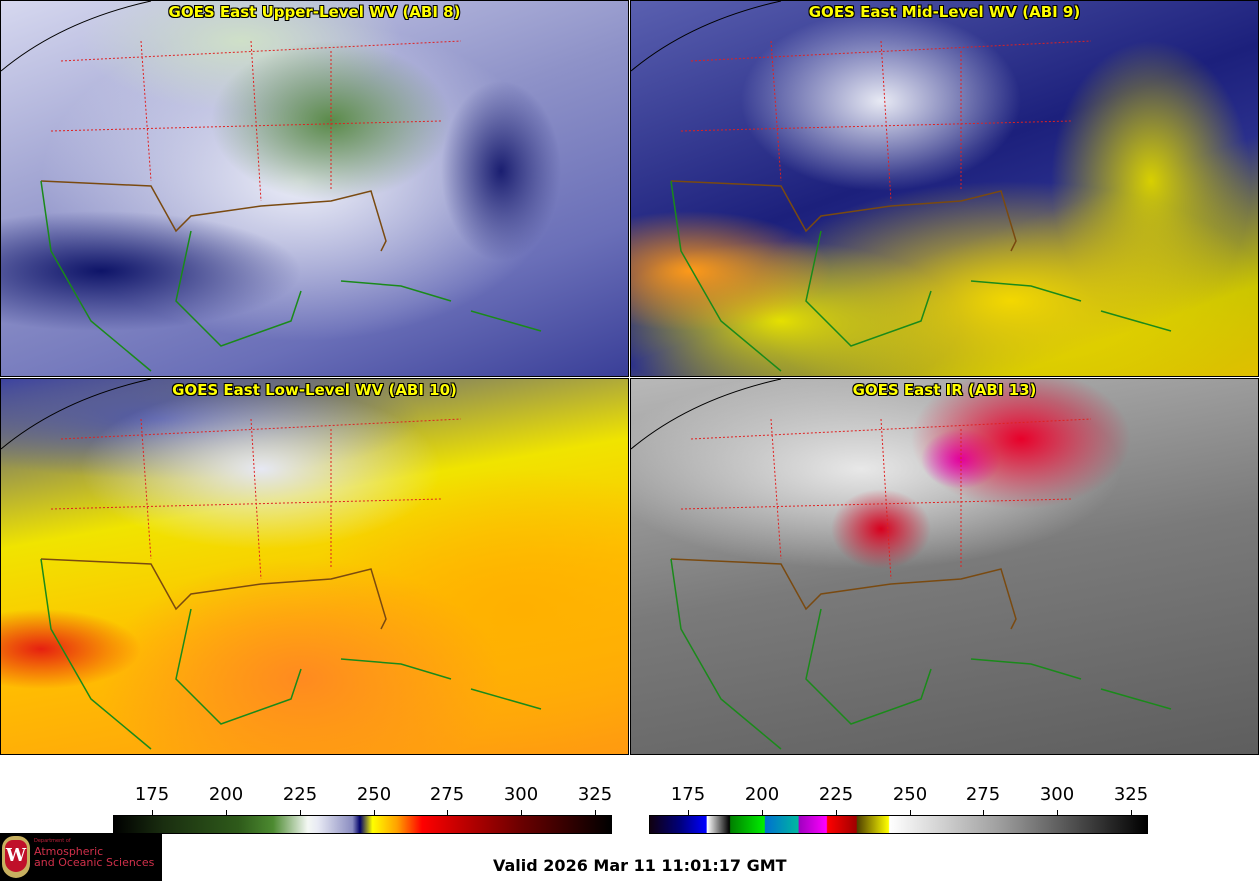 This screenshot has height=881, width=1260. Describe the element at coordinates (898, 822) in the screenshot. I see `ir-colorbar` at that location.